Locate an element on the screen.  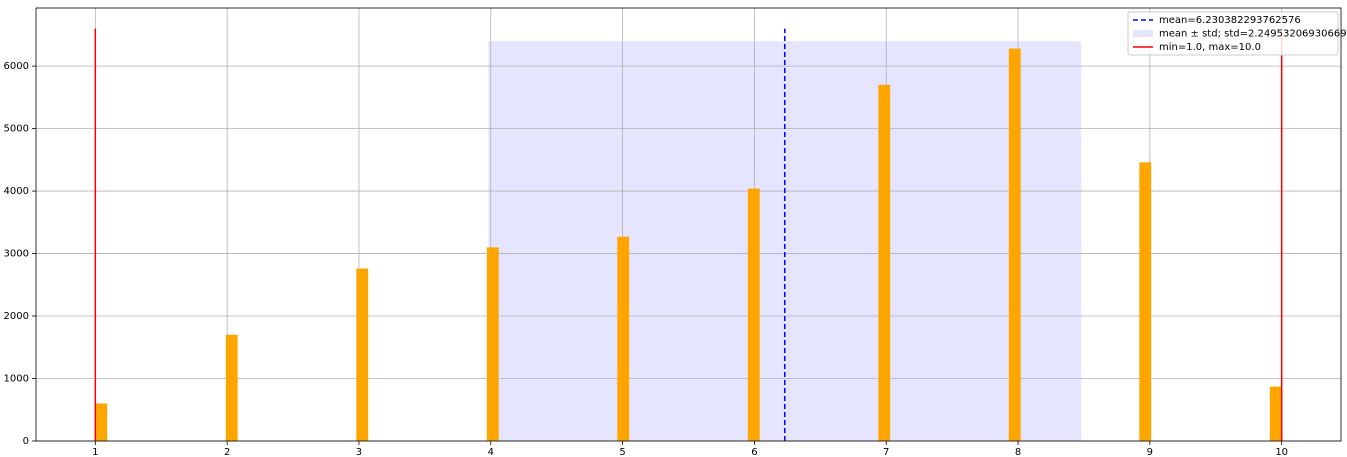
x-tick-label: 6 is located at coordinates (754, 452).